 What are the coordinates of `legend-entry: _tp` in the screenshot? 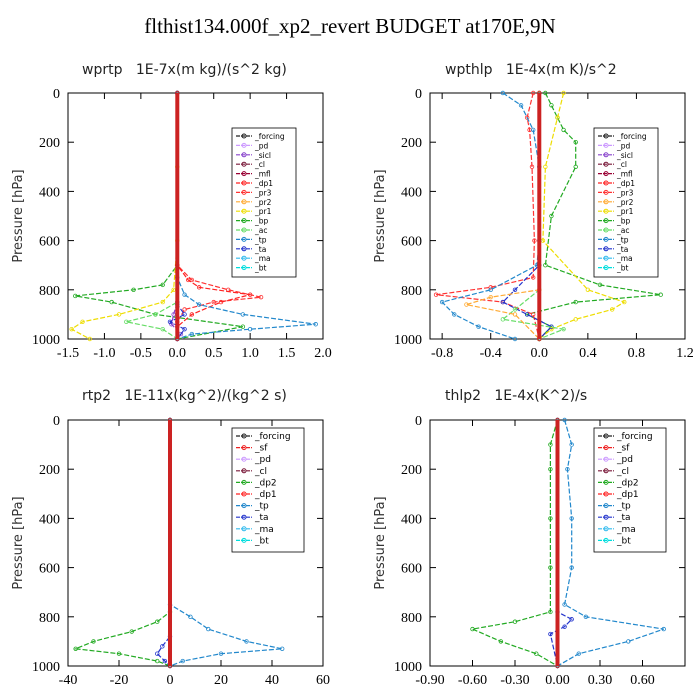 It's located at (260, 239).